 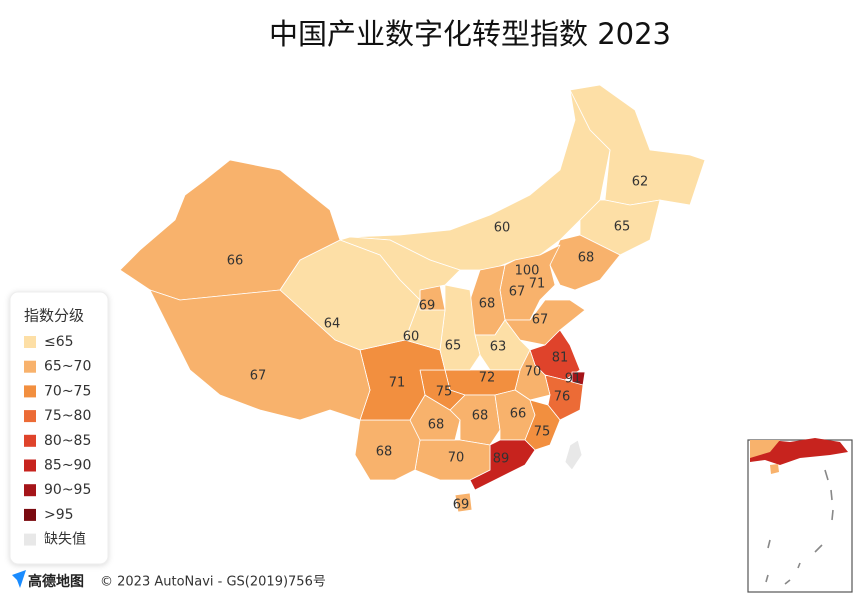 What do you see at coordinates (213, 582) in the screenshot?
I see `attribution: © 2023 AutoNavi - GS(2019)756号` at bounding box center [213, 582].